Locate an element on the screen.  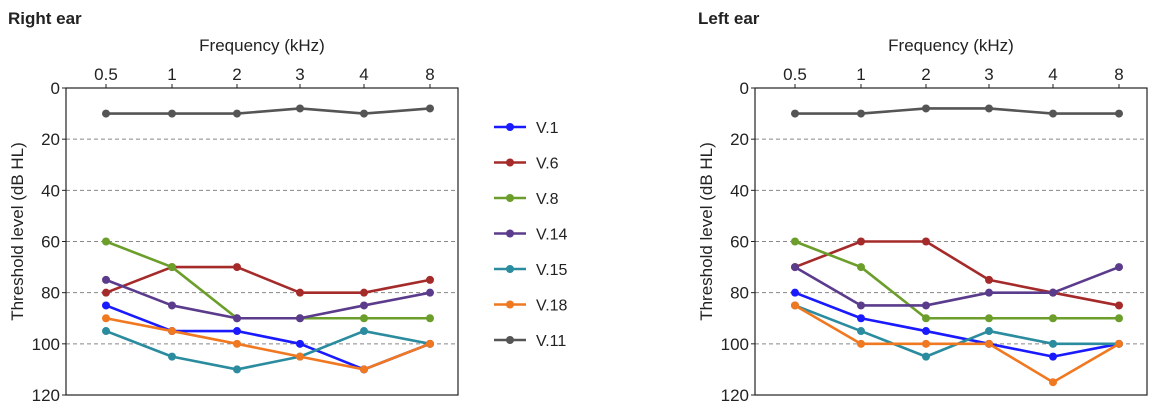
series-v6 is located at coordinates (268, 280).